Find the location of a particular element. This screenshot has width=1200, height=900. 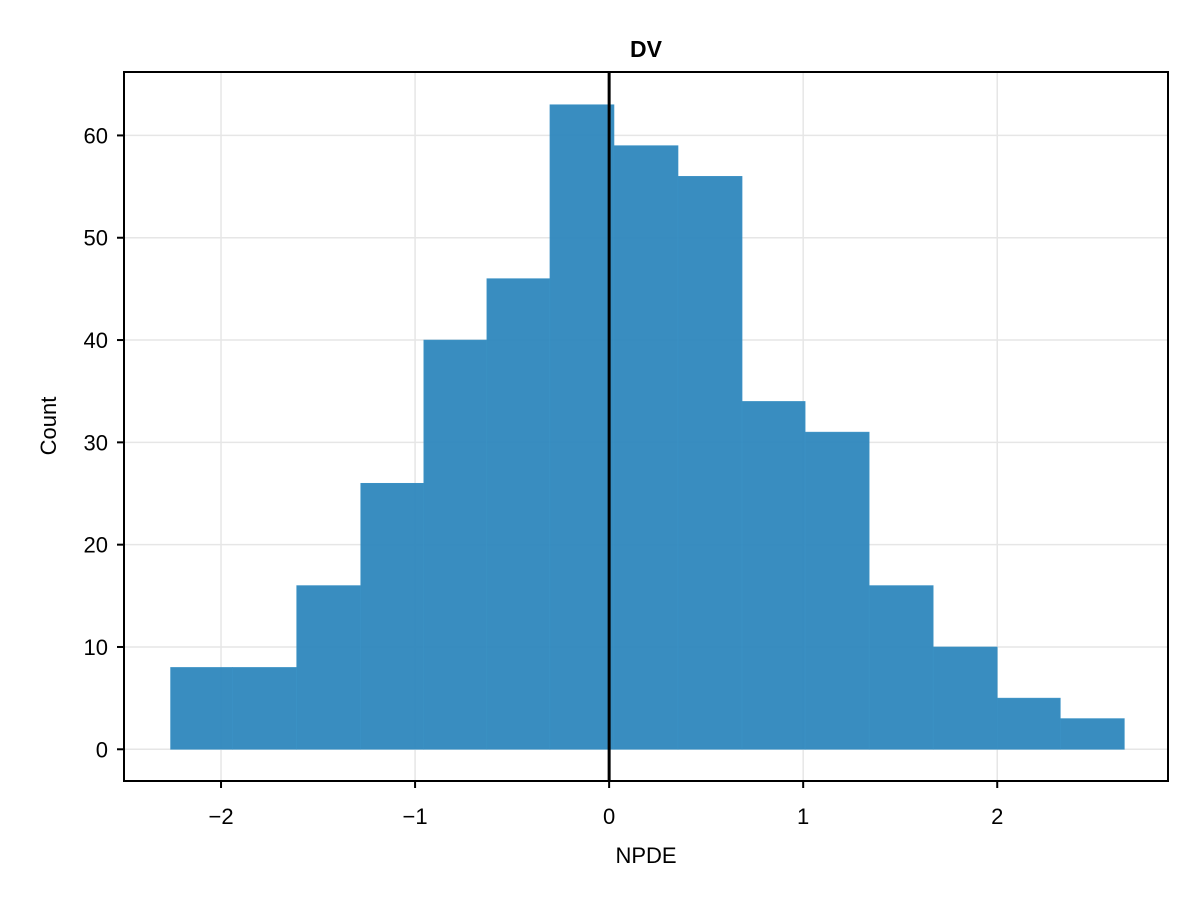

y-tick-label: 30 is located at coordinates (96, 442).